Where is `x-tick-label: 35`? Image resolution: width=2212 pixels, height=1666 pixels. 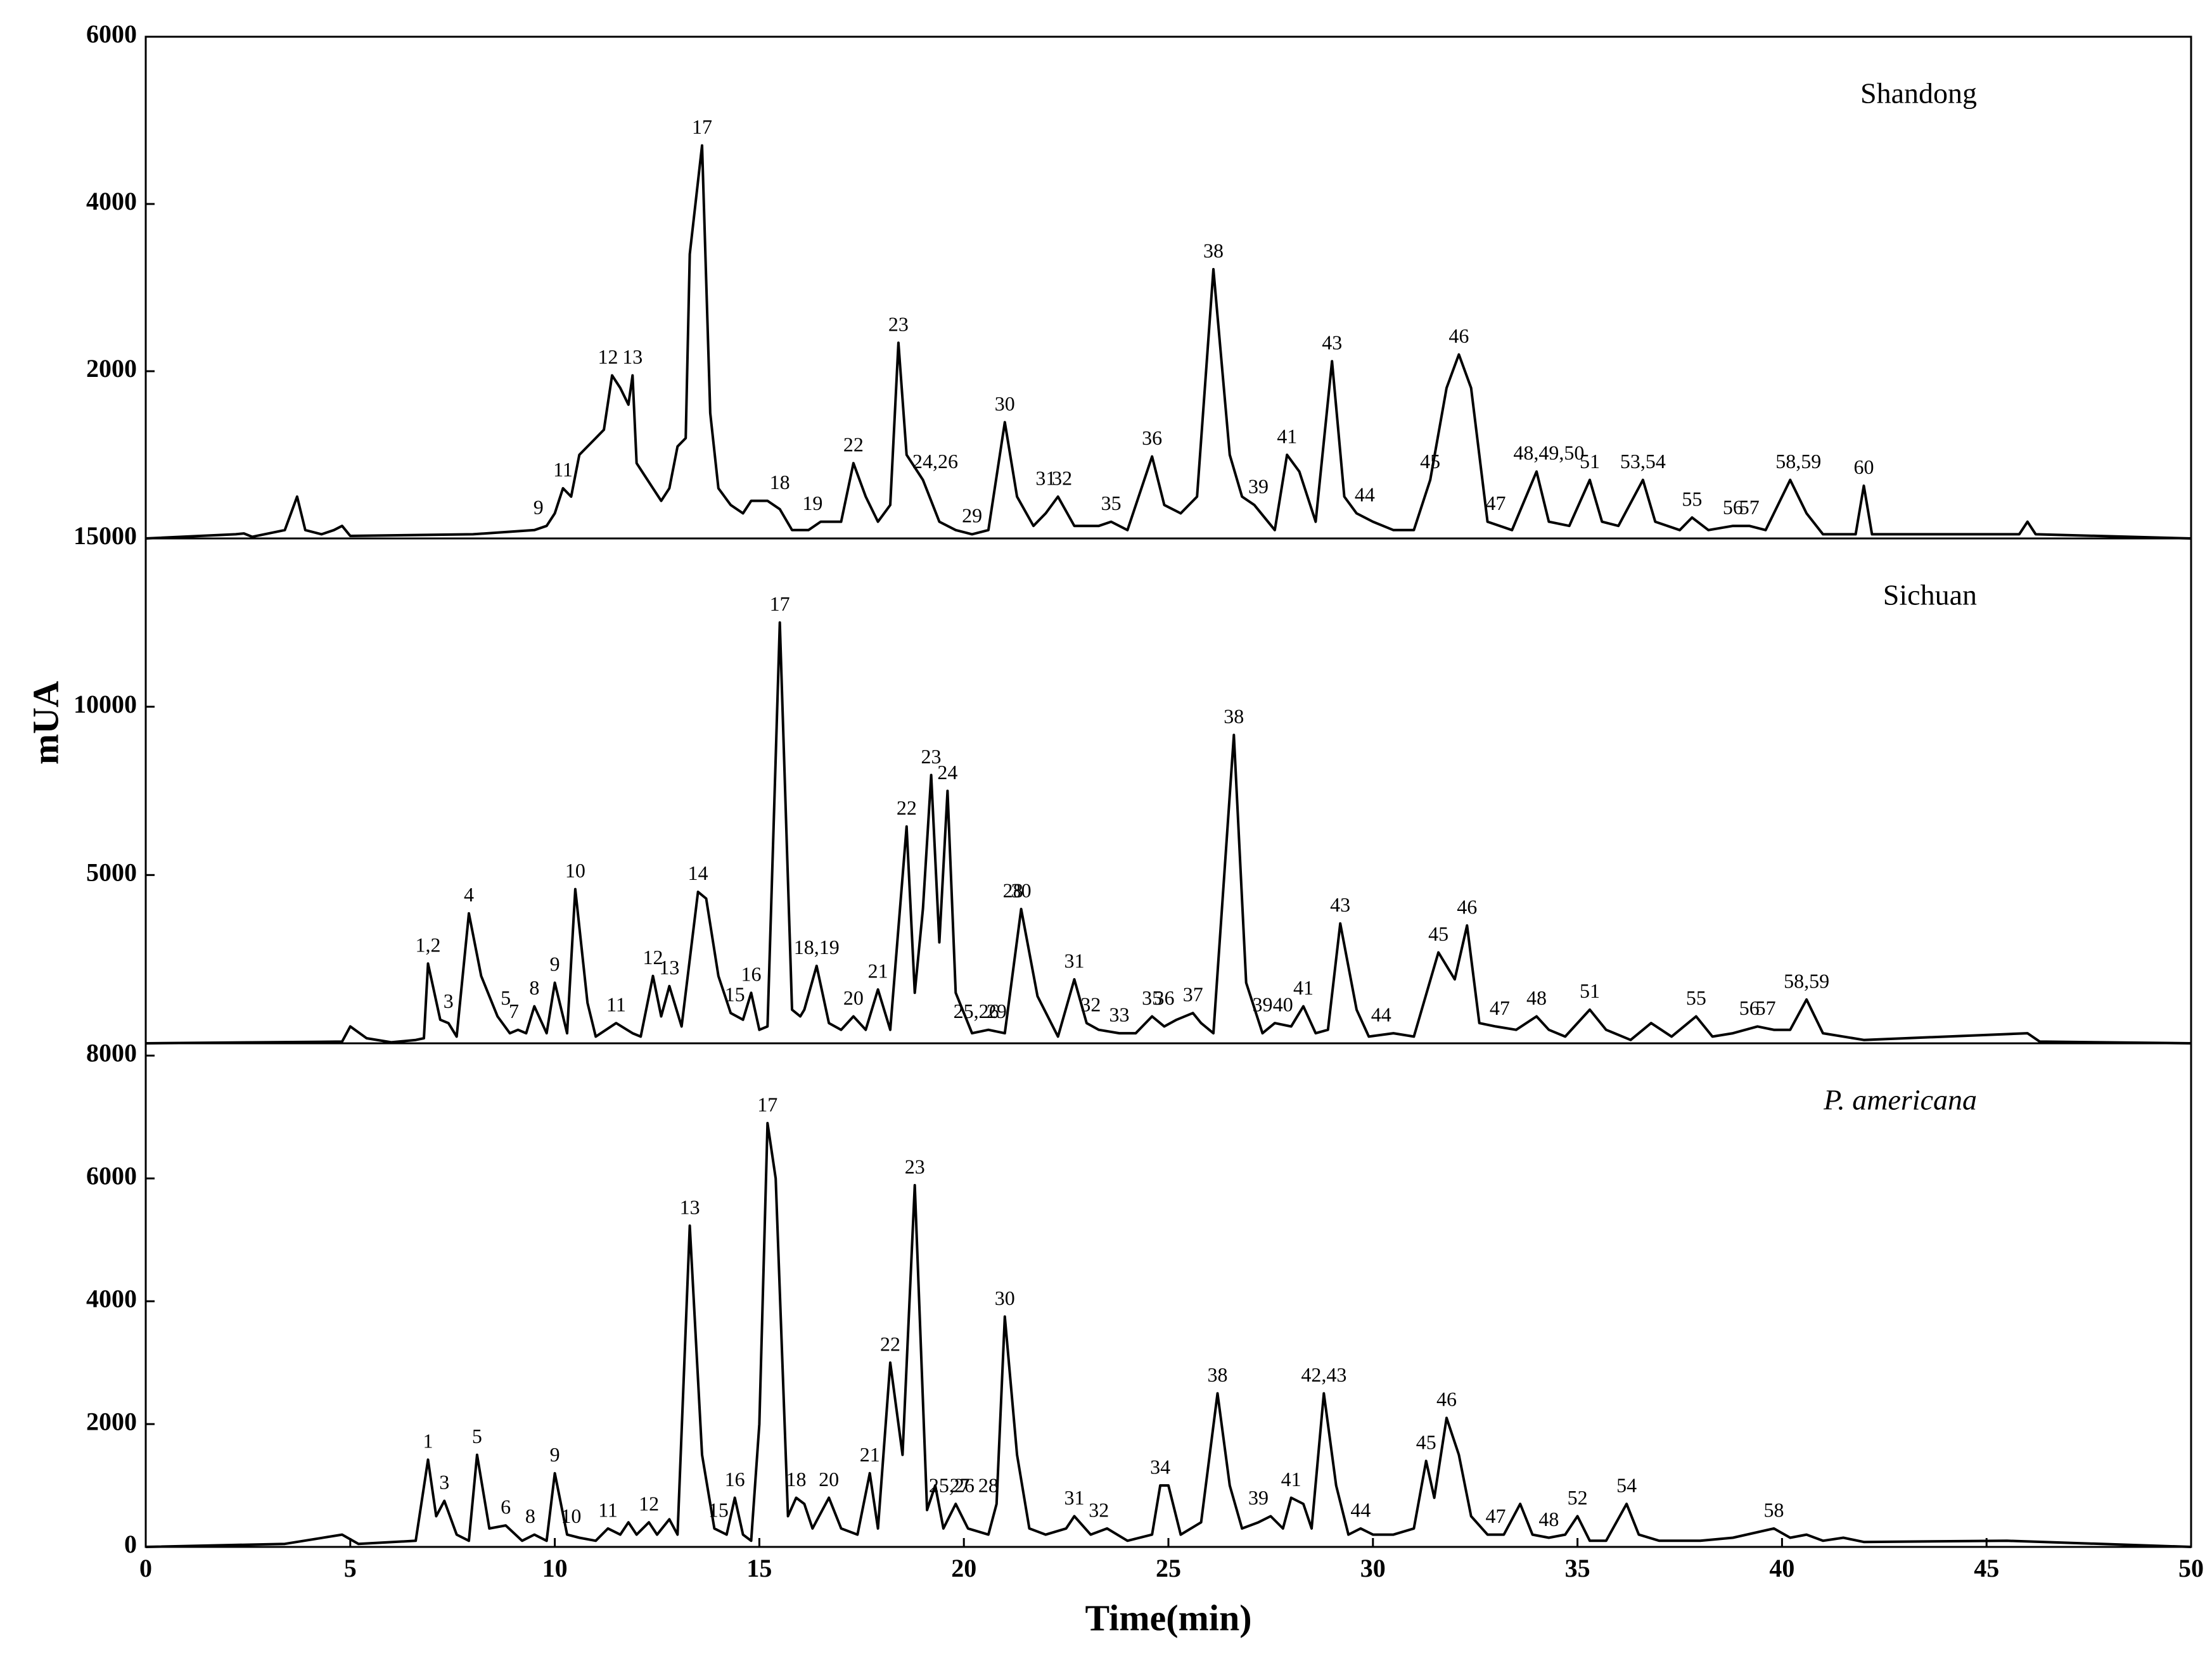 x-tick-label: 35 is located at coordinates (1577, 1568).